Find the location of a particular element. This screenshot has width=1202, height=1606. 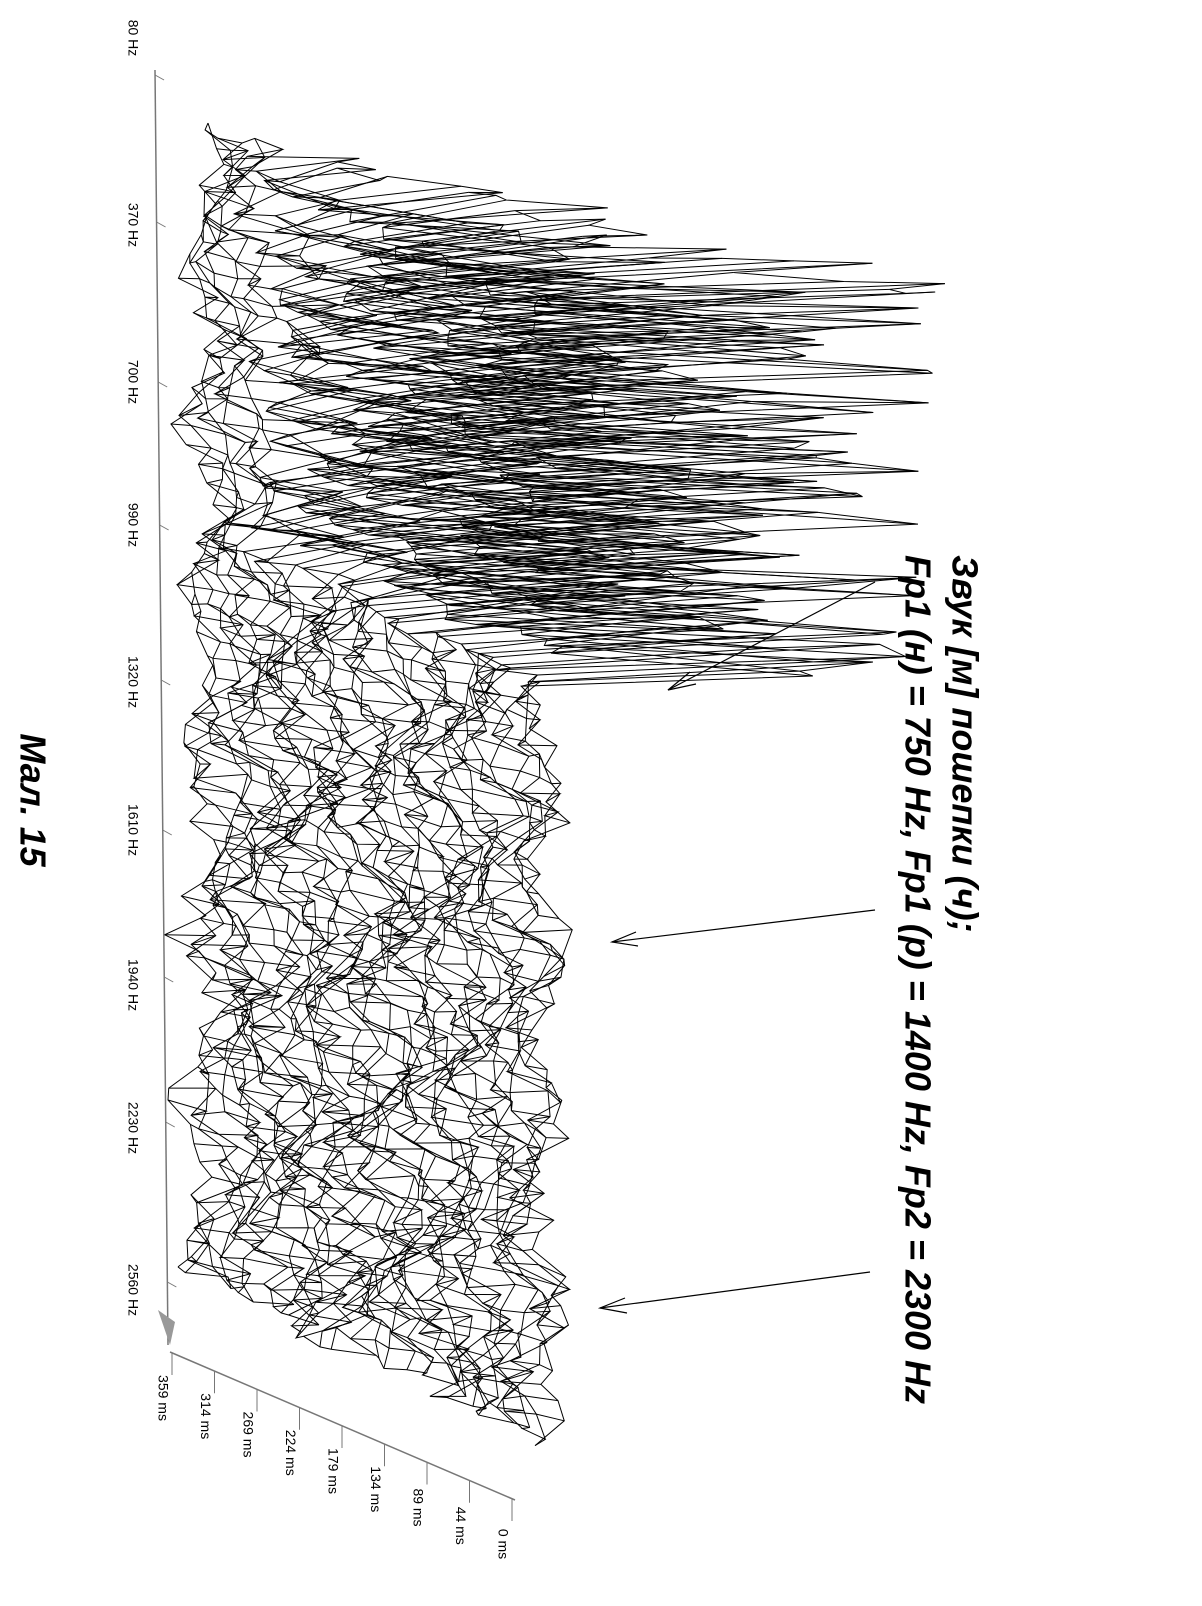

frequency-tick-label: 2230 Hz is located at coordinates (133, 1128).